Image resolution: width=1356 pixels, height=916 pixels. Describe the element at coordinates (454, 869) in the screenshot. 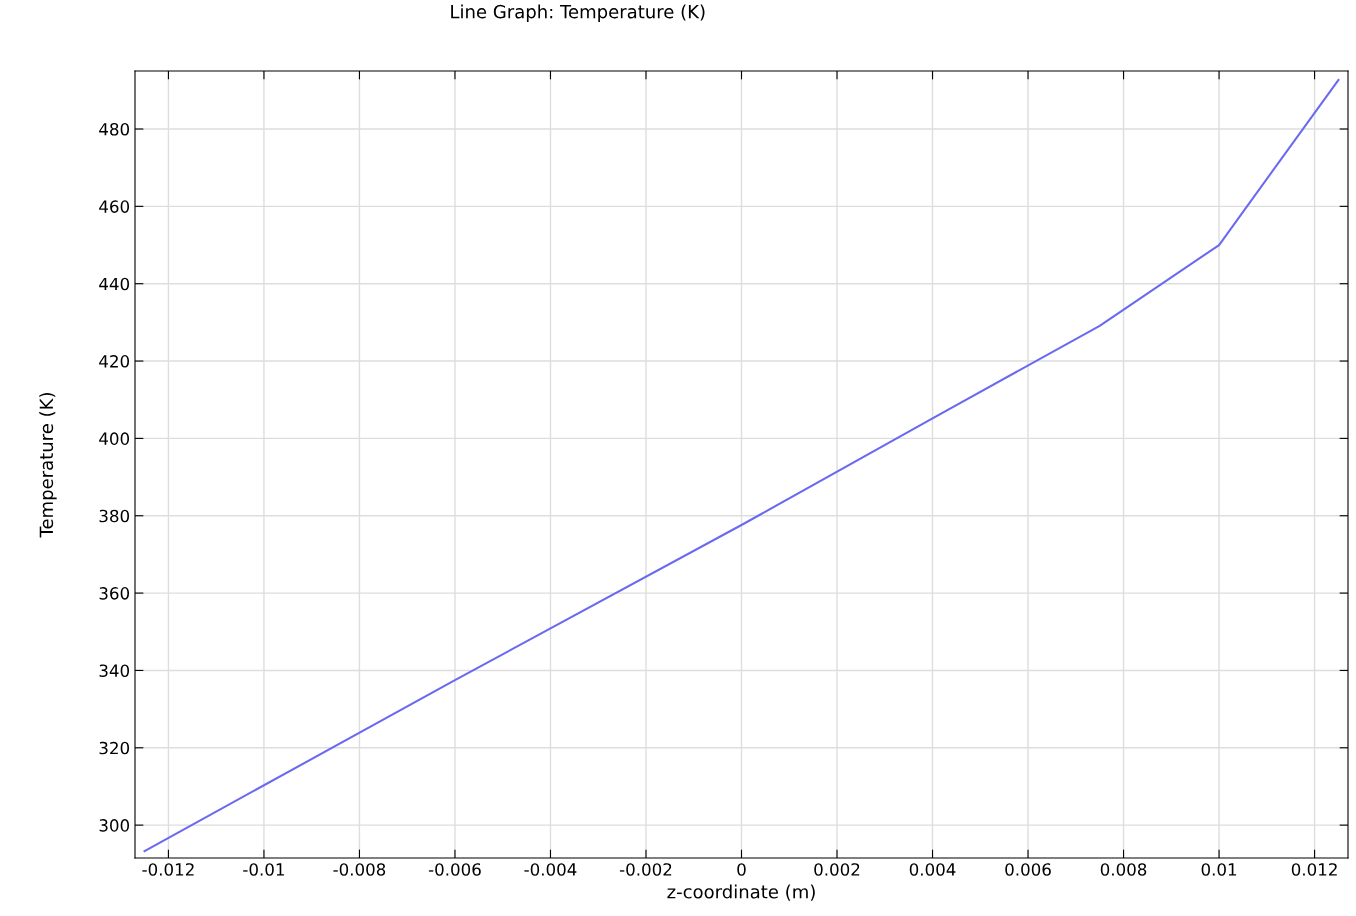

I see `x-tick-label: -0.006` at that location.